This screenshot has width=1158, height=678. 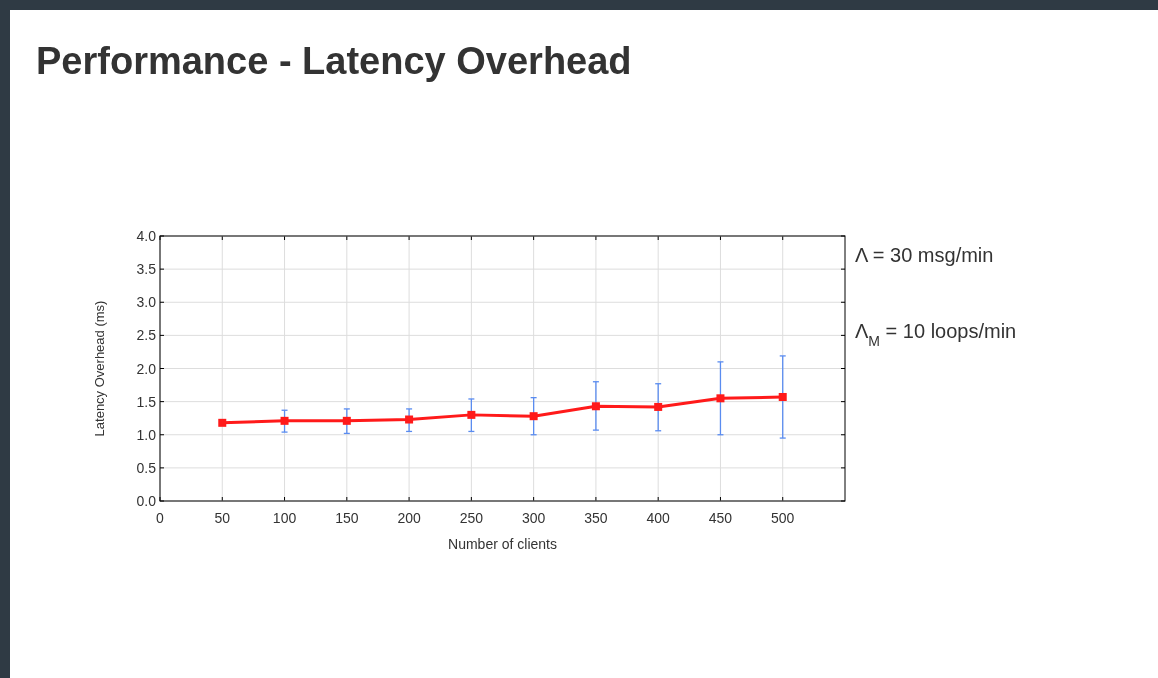 I want to click on y-tick-label: 1.0, so click(x=146, y=434).